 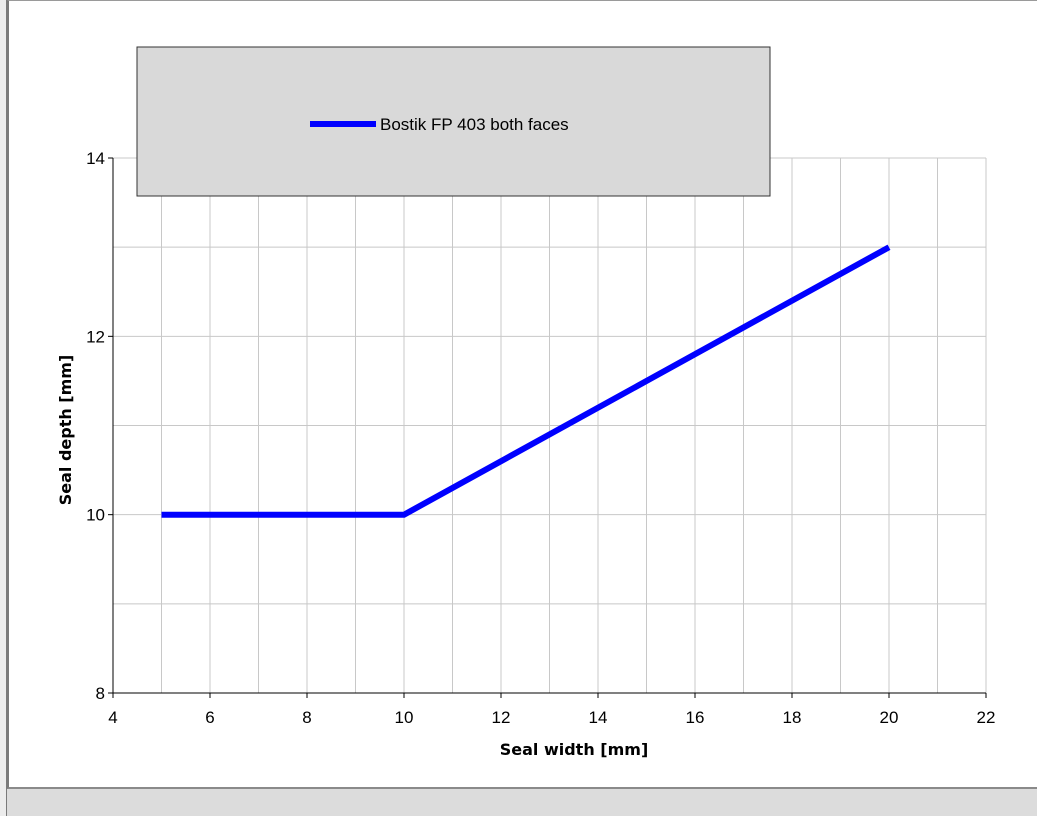 What do you see at coordinates (95, 158) in the screenshot?
I see `y-tick-label: 14` at bounding box center [95, 158].